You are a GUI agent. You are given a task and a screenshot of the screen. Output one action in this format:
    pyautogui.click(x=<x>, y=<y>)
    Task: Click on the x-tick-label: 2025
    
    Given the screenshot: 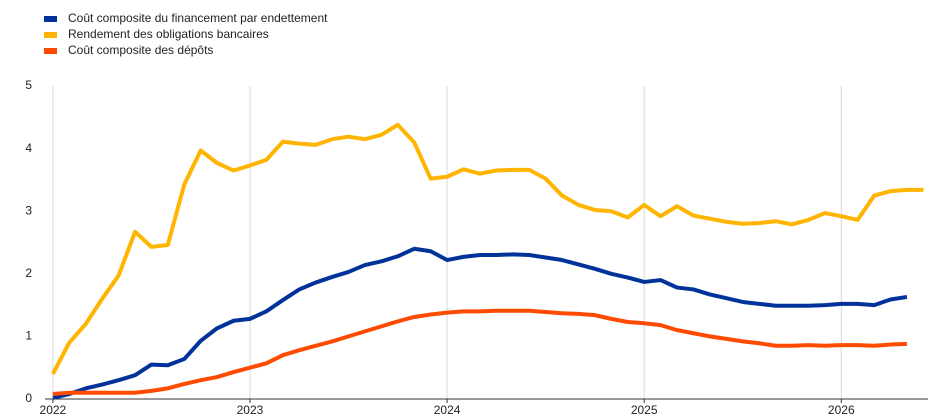 What is the action you would take?
    pyautogui.click(x=644, y=410)
    